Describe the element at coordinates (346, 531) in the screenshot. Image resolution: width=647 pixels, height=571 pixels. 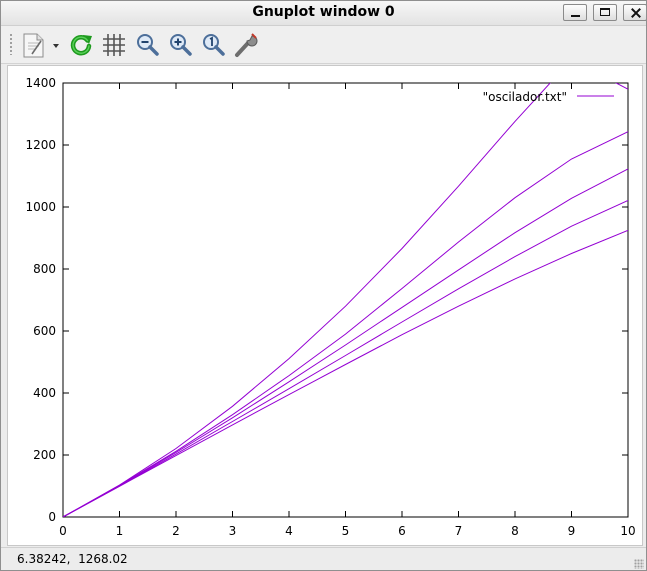
I see `x-tick-label: 5` at that location.